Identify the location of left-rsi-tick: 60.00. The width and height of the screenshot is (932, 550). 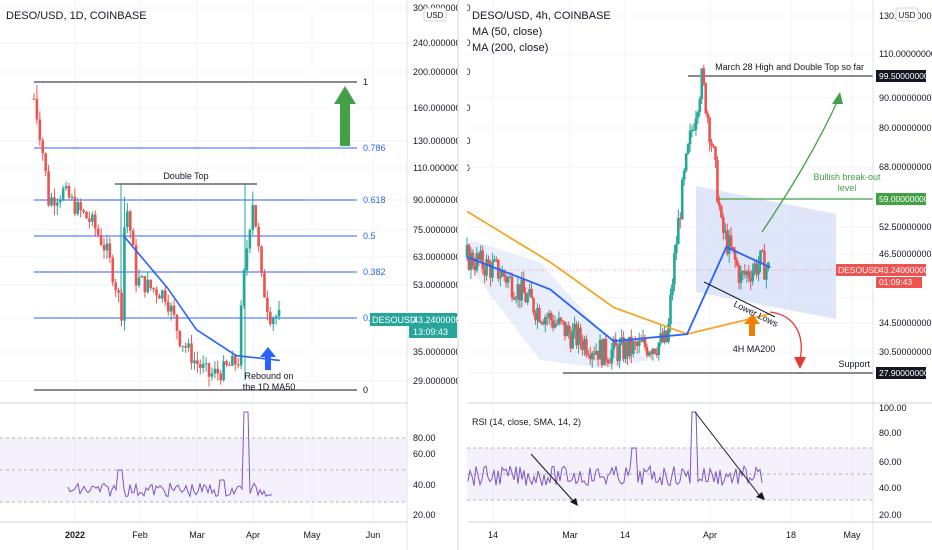
(424, 454).